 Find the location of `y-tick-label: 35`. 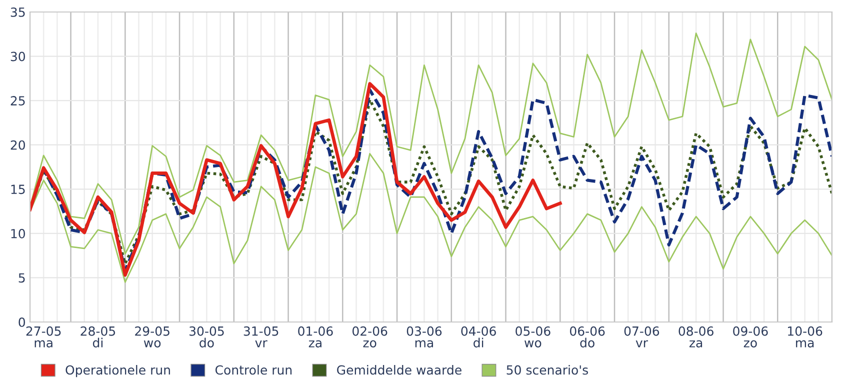

y-tick-label: 35 is located at coordinates (17, 12).